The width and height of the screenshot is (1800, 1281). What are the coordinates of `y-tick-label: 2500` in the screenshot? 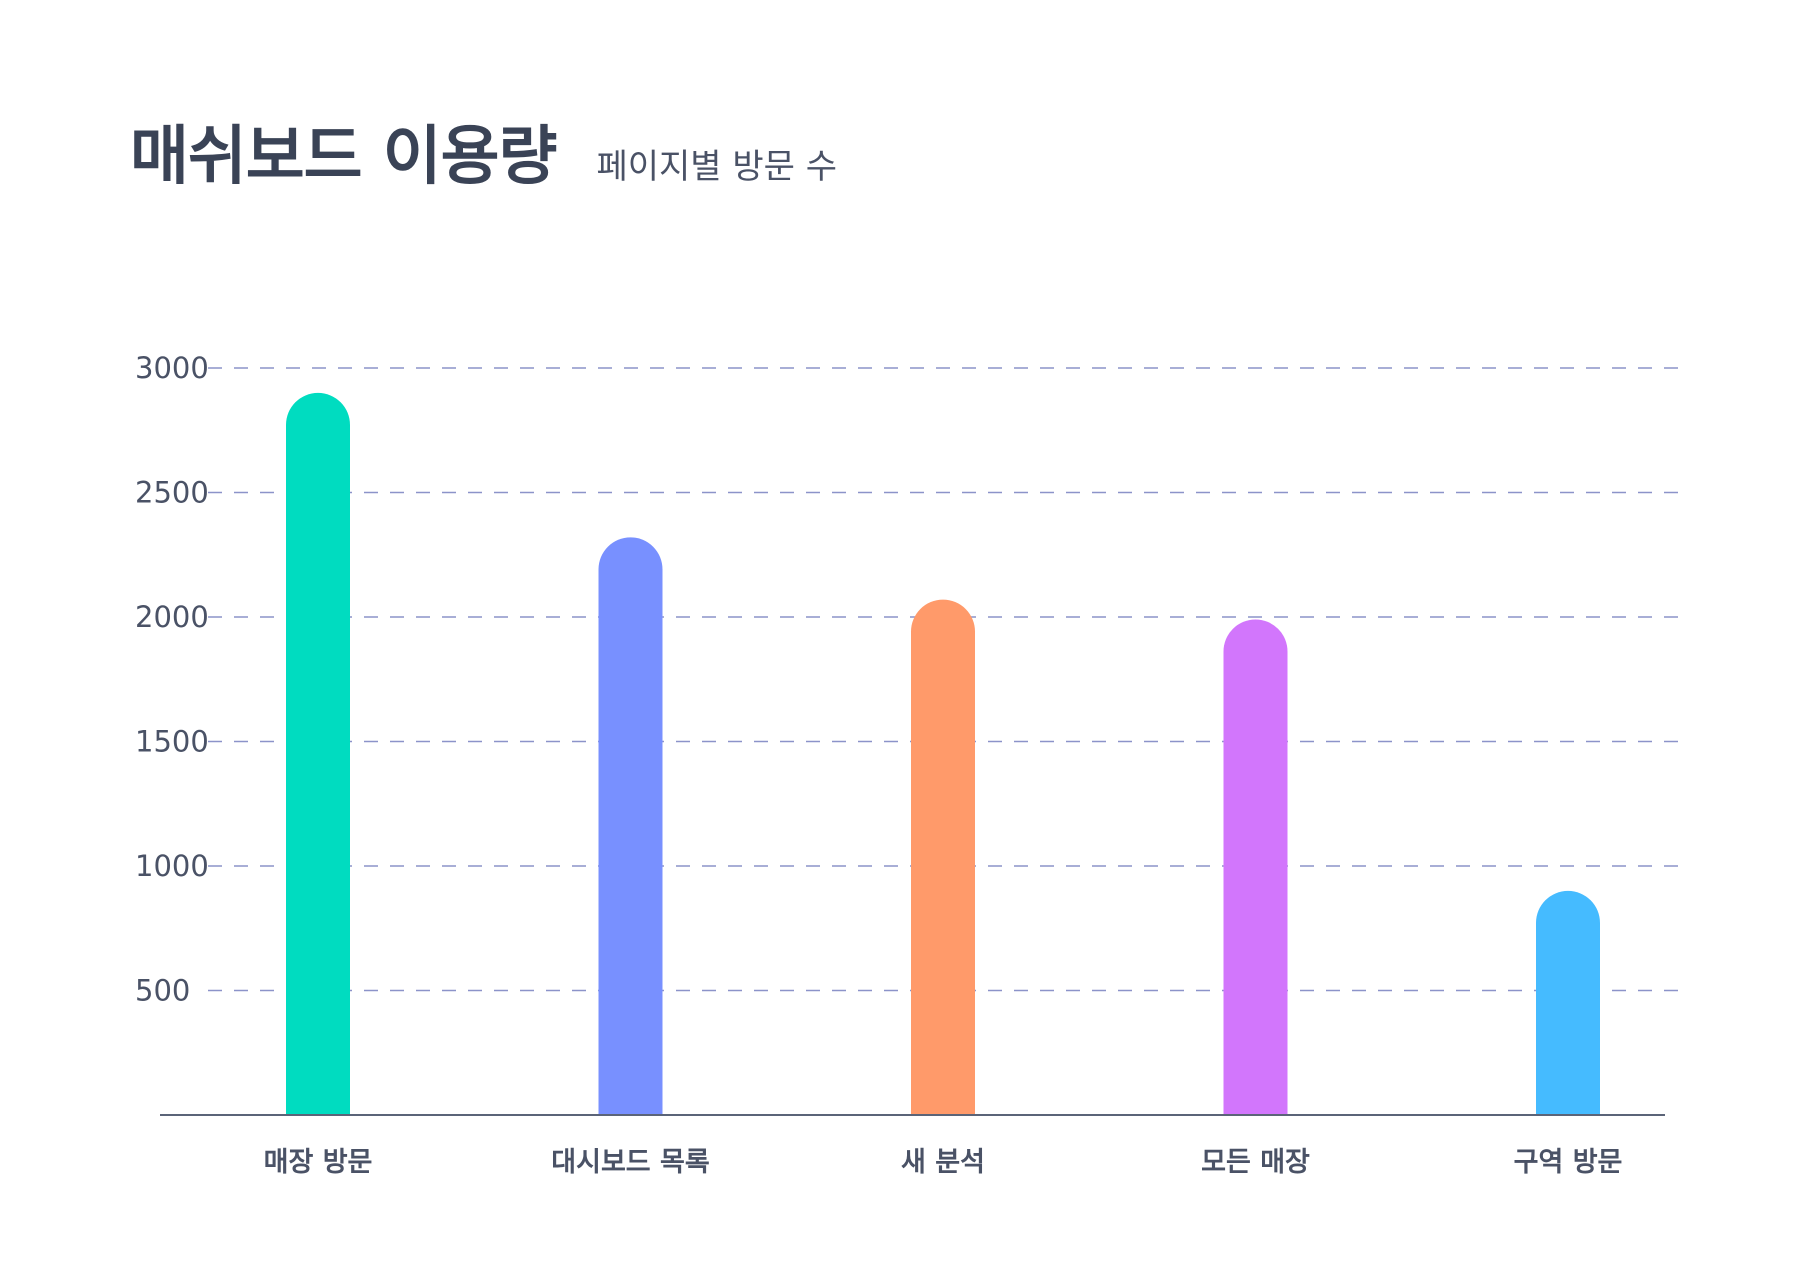 It's located at (172, 493).